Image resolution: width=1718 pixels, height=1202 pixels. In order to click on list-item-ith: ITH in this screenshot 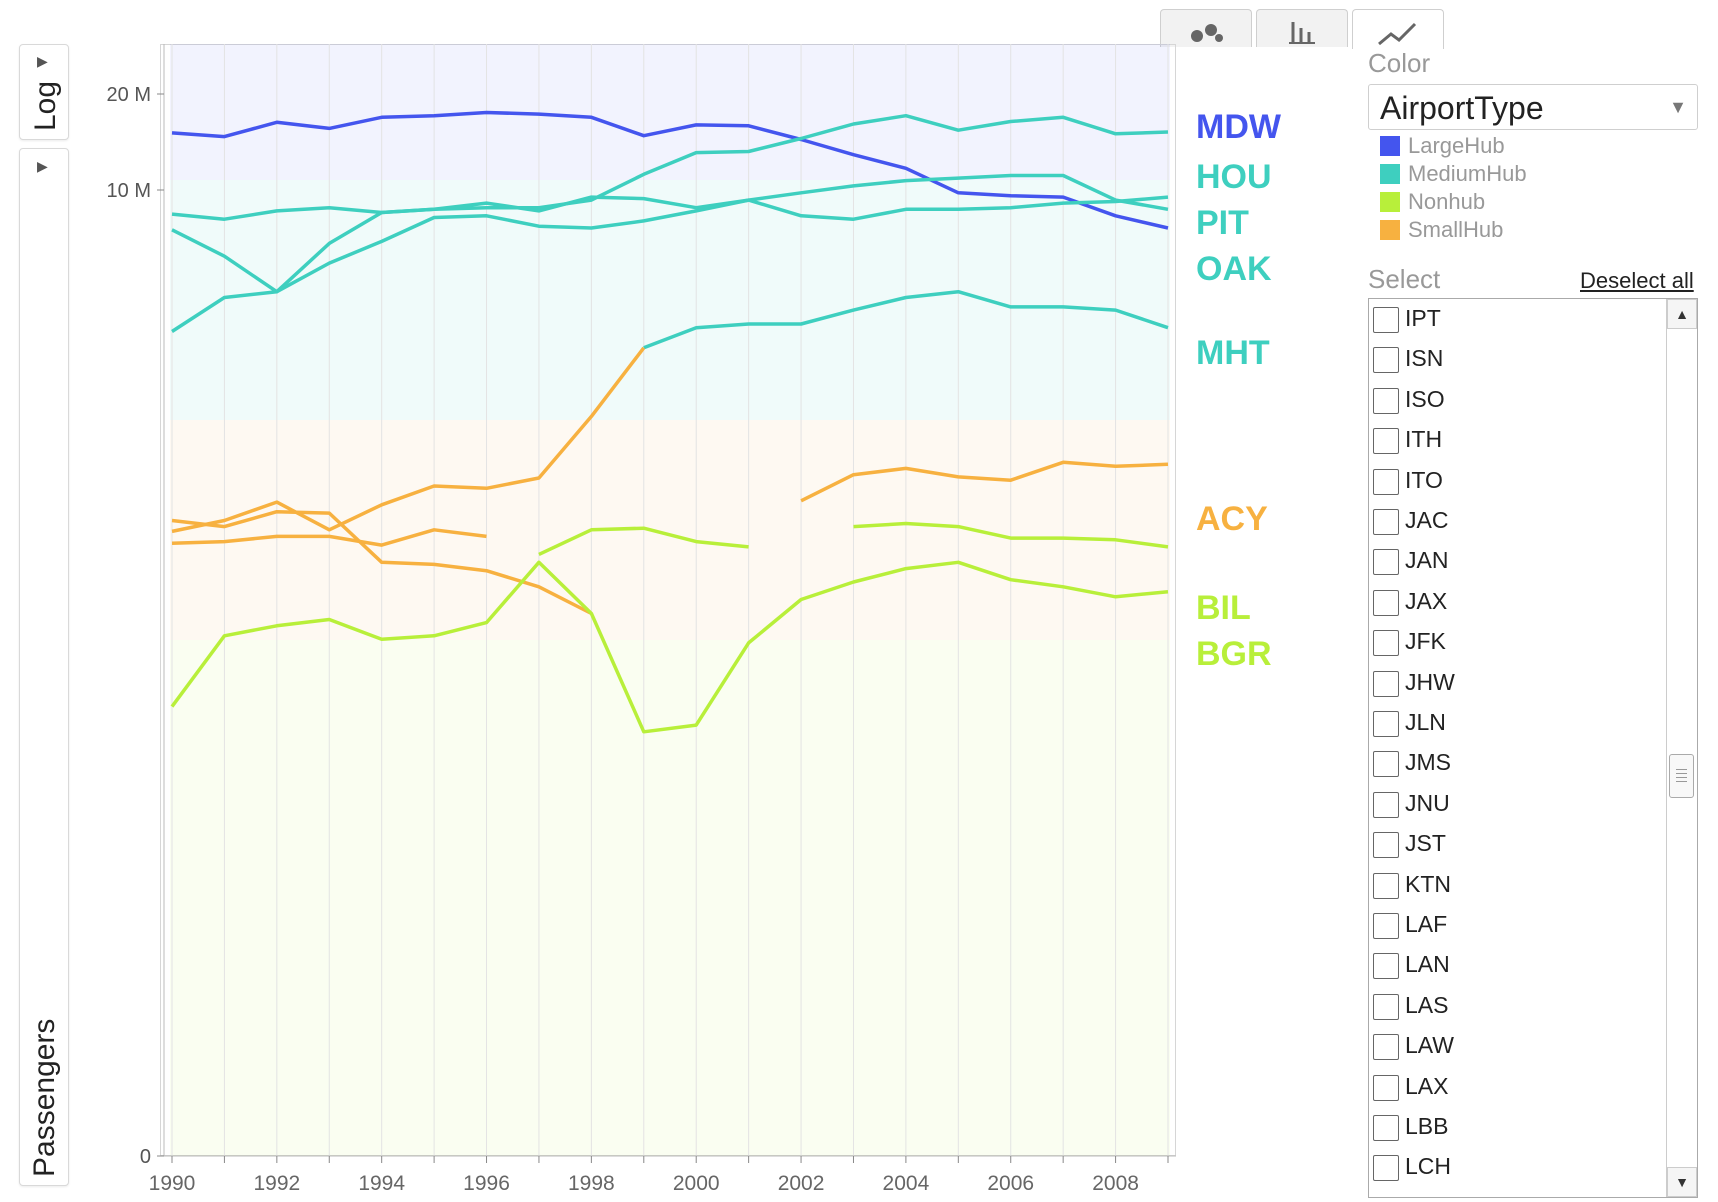, I will do `click(1519, 444)`.